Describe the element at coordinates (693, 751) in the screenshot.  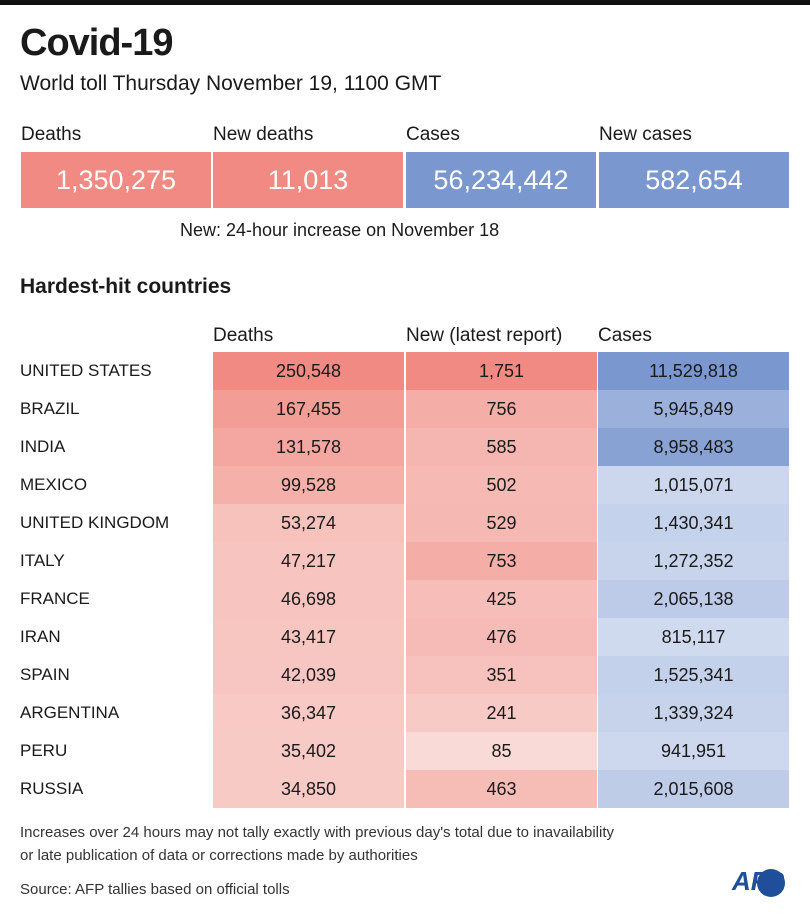
I see `table-cell: 941,951` at that location.